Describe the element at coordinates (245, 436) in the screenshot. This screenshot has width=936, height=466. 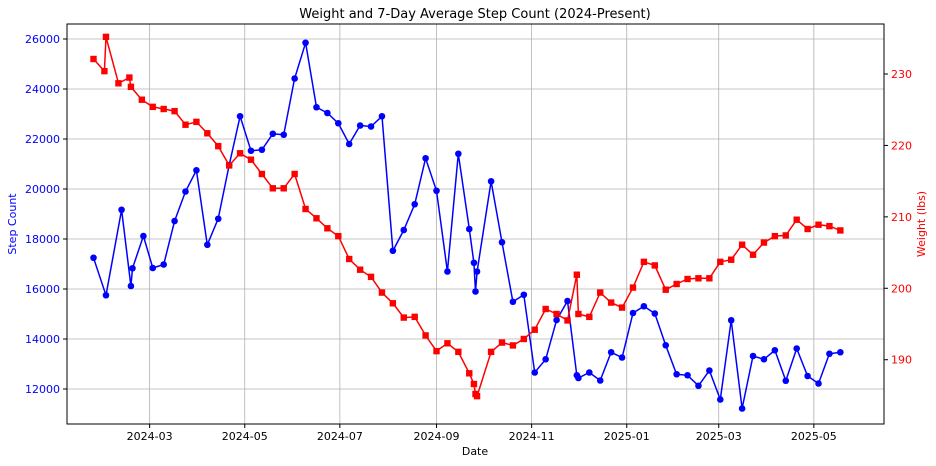
I see `x-tick-label: 2024-05` at that location.